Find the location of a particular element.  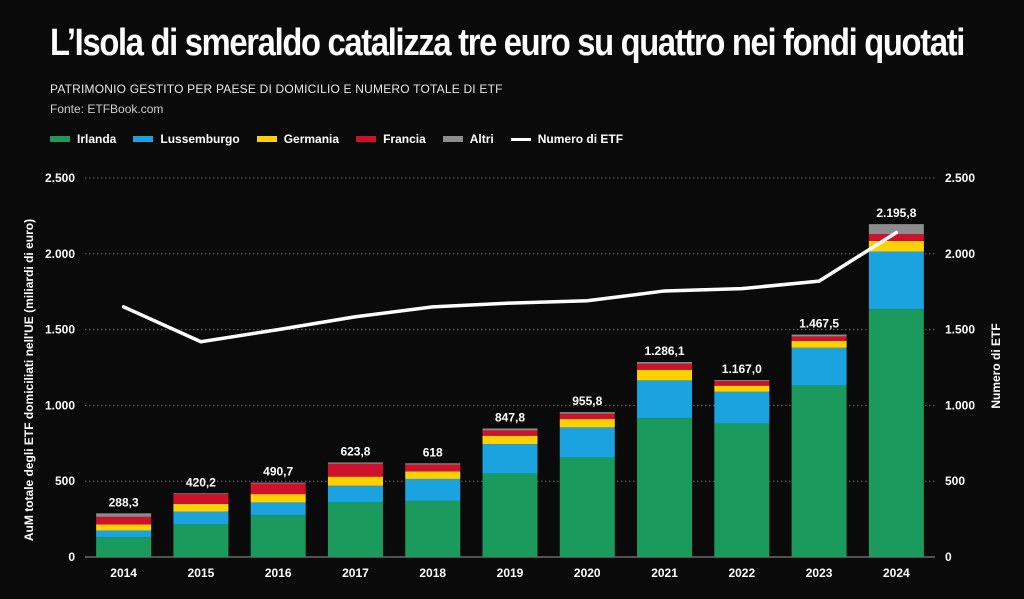

y-tick-label: 1.000 is located at coordinates (60, 405).